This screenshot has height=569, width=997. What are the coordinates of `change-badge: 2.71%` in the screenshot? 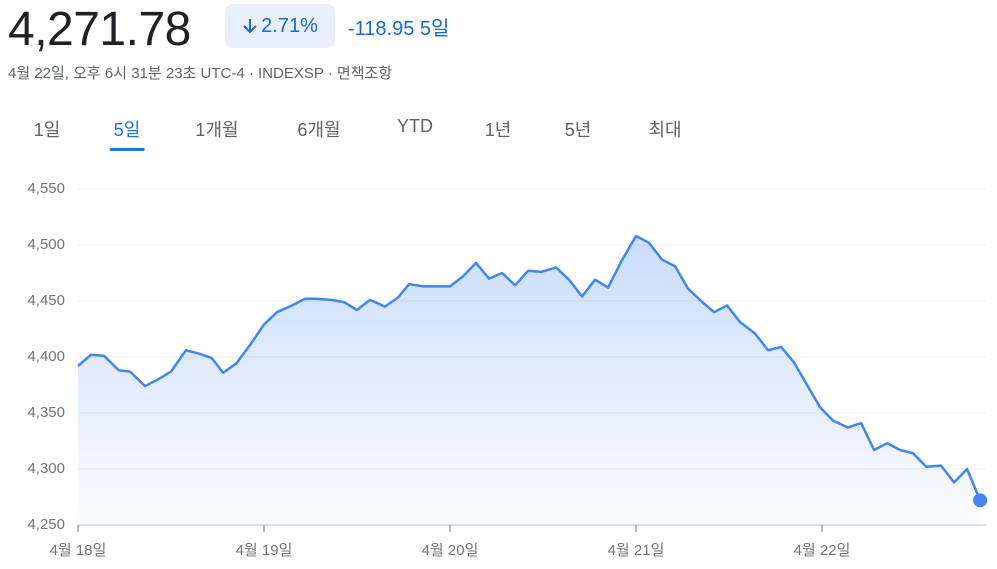 It's located at (280, 26).